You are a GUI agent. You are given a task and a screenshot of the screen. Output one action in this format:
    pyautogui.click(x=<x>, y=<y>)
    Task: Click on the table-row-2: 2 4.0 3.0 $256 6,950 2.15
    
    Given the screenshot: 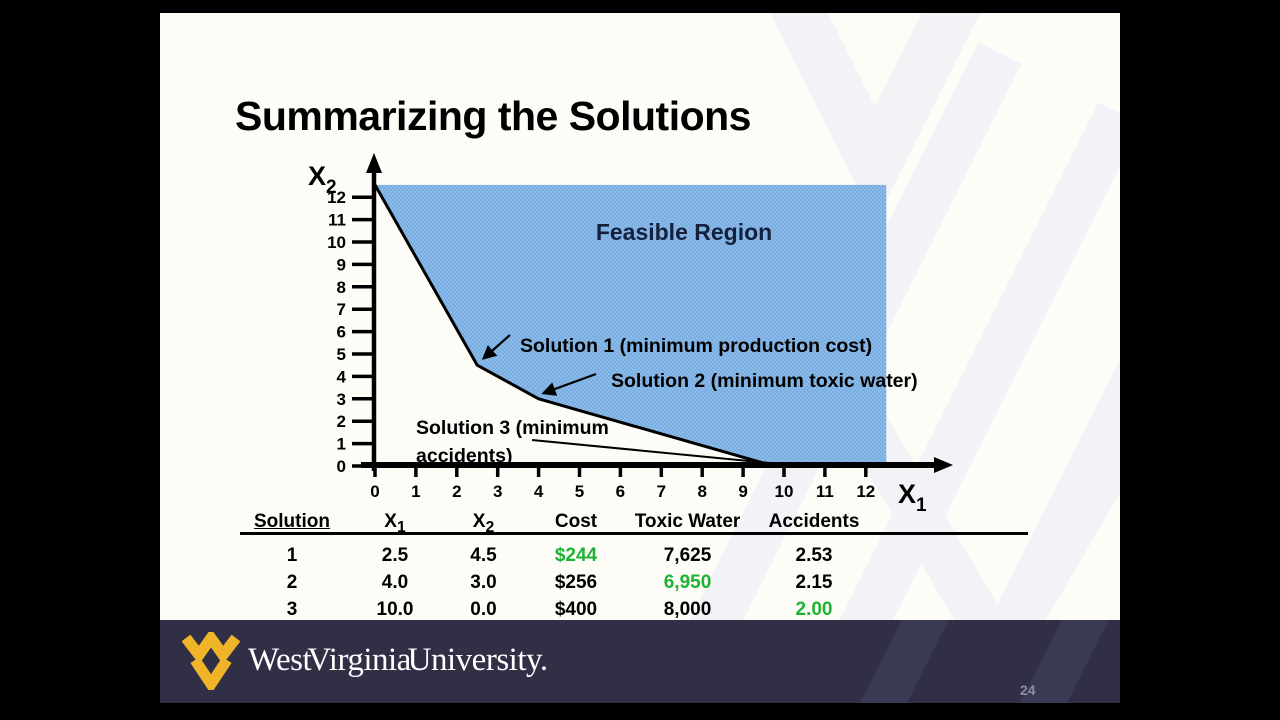 What is the action you would take?
    pyautogui.click(x=558, y=582)
    